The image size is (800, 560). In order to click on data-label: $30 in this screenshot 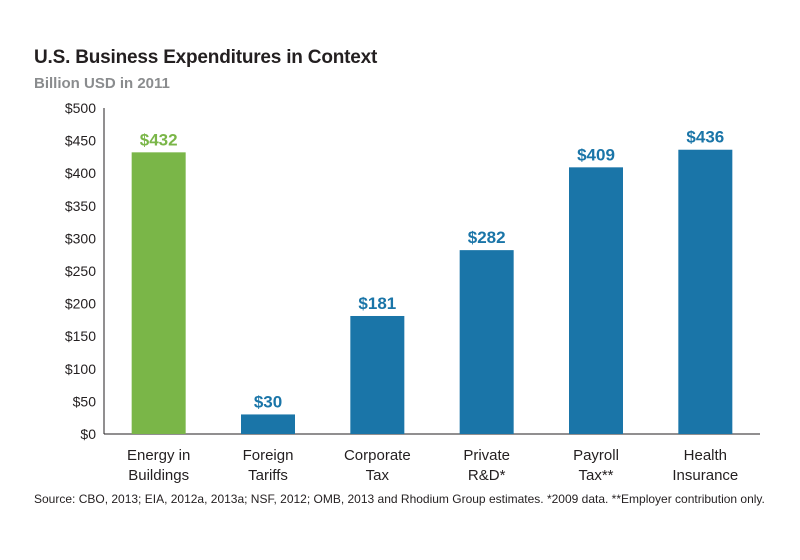, I will do `click(268, 401)`.